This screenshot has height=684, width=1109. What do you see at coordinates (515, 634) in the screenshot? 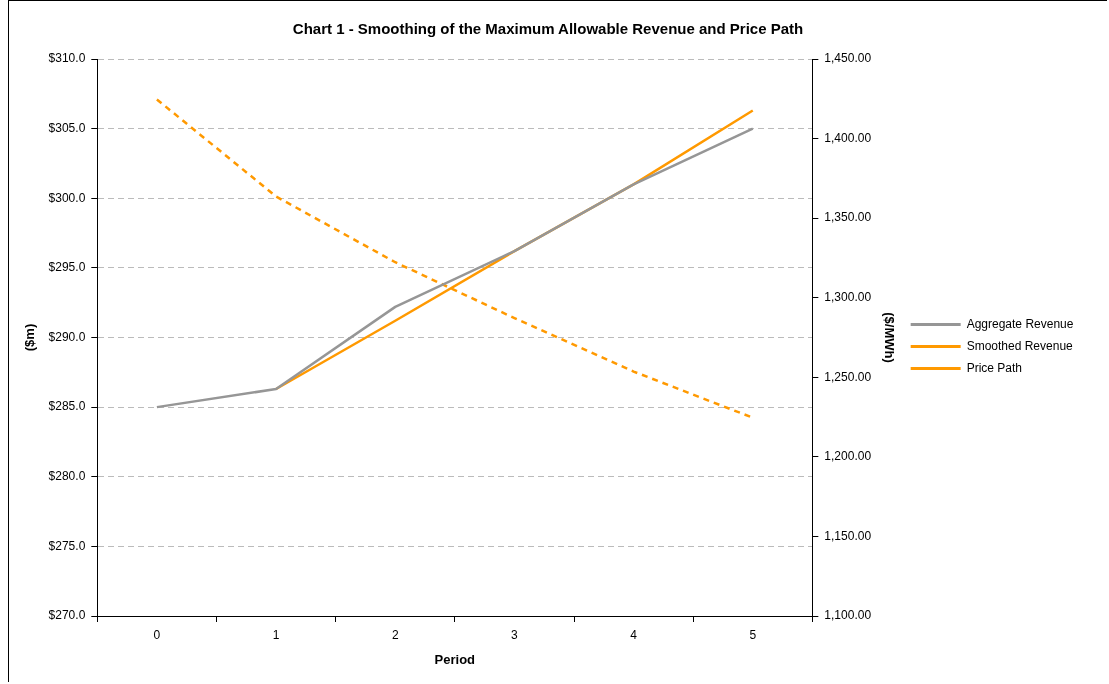
I see `x-tick-label: 3` at bounding box center [515, 634].